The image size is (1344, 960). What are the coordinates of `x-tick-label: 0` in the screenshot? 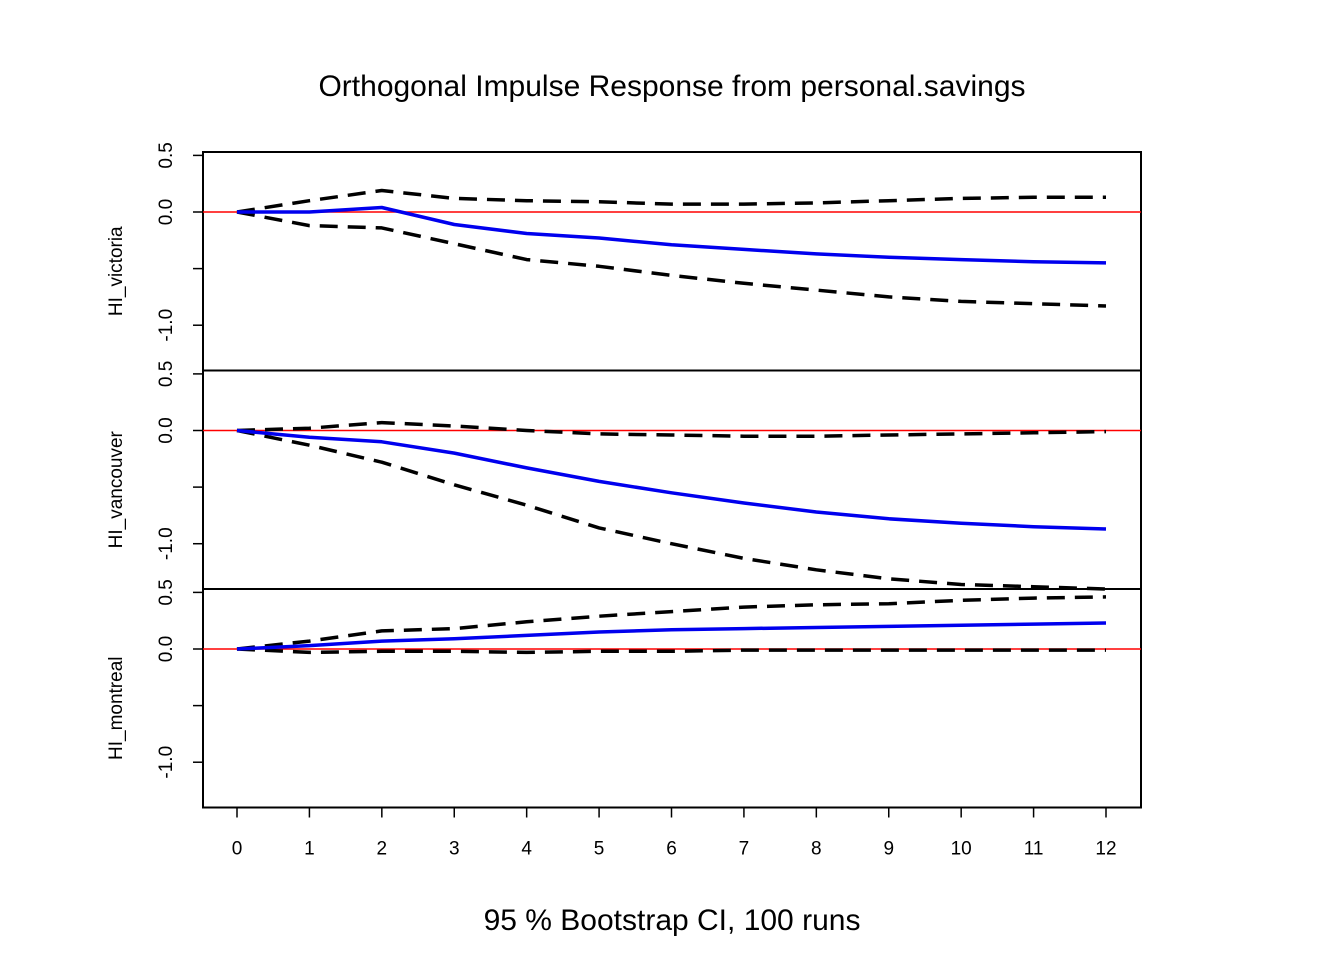 It's located at (237, 849).